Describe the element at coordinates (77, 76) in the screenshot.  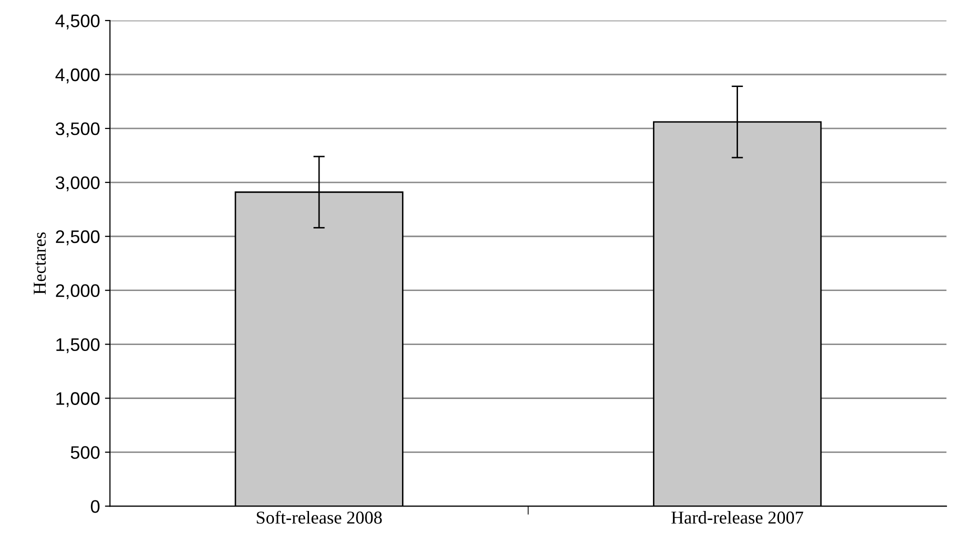
I see `y-tick-label: 4,000` at that location.